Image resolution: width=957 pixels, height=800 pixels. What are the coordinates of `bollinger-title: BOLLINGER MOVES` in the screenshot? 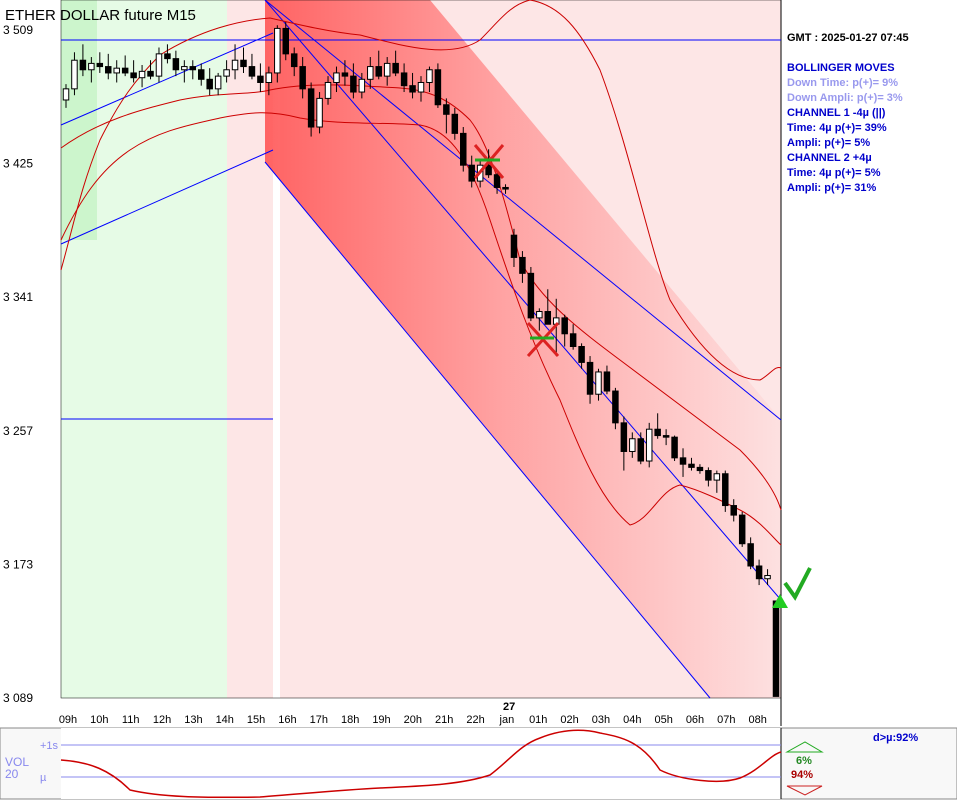 It's located at (841, 68).